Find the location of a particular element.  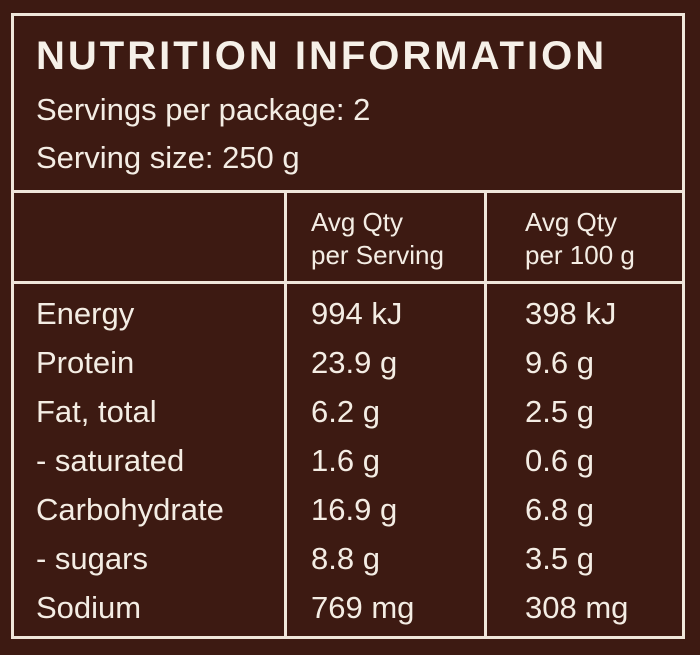

nutrient-name: Energy is located at coordinates (85, 313).